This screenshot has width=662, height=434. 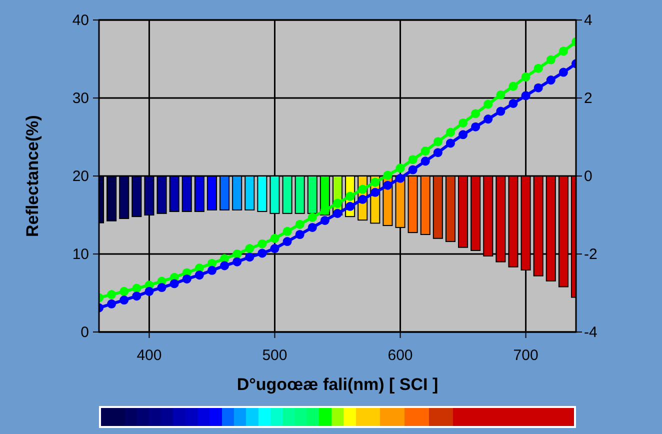 I want to click on y-axis-title: Reflectance(%), so click(x=32, y=176).